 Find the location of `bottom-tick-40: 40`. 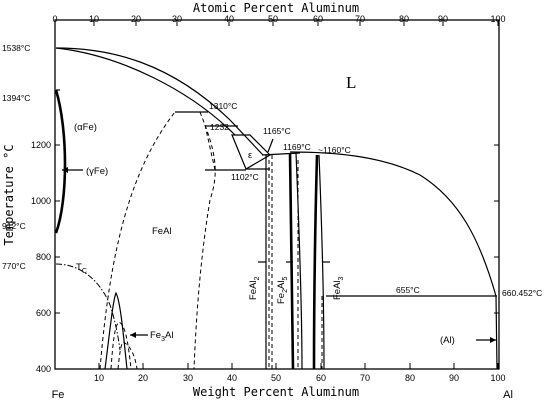

bottom-tick-40: 40 is located at coordinates (232, 378).